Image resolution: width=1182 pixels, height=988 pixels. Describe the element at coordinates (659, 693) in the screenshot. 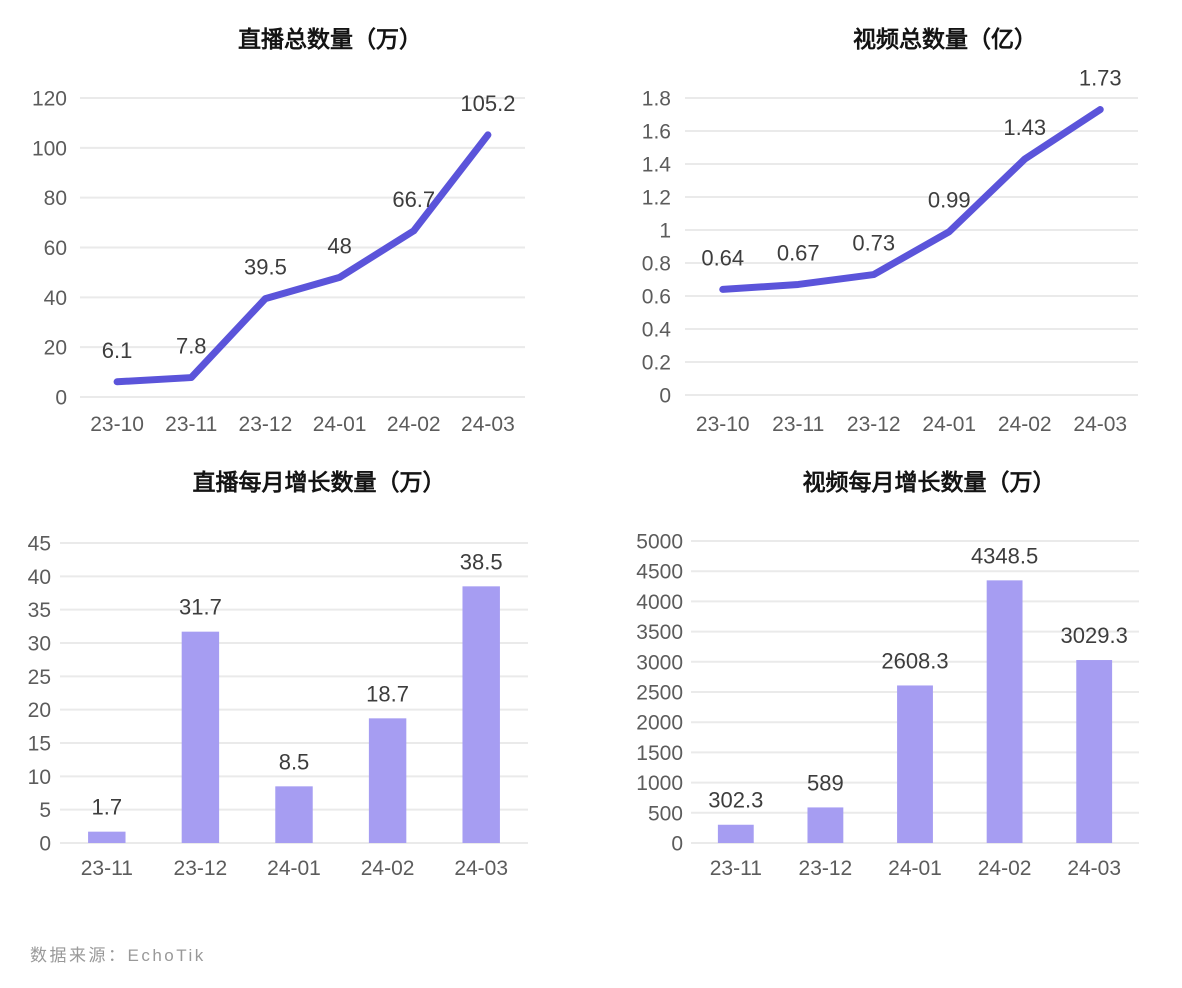

I see `y-tick-label: 2500` at that location.